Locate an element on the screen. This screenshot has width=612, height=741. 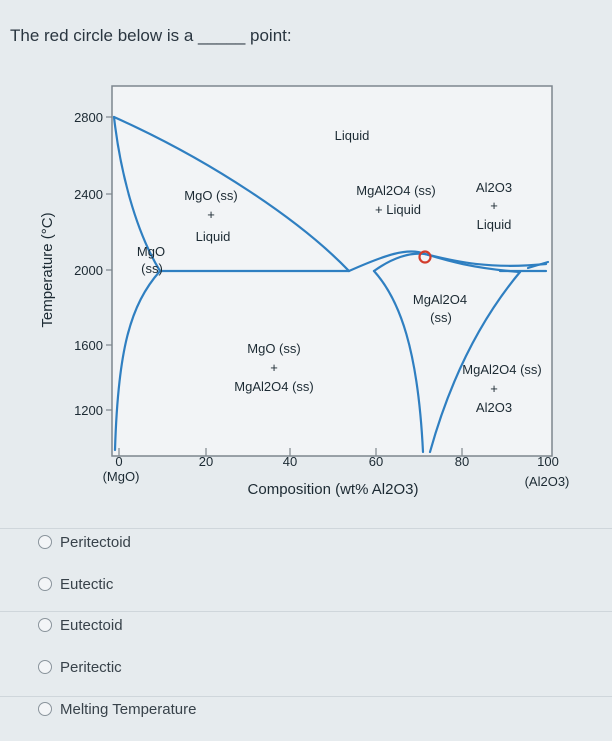
region-spinel-al2o3-3: Al2O3 is located at coordinates (494, 407).